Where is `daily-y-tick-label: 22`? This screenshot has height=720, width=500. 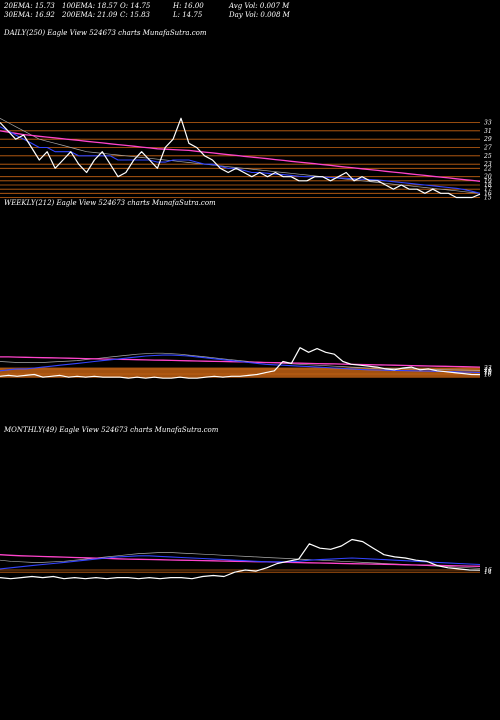 daily-y-tick-label: 22 is located at coordinates (487, 168).